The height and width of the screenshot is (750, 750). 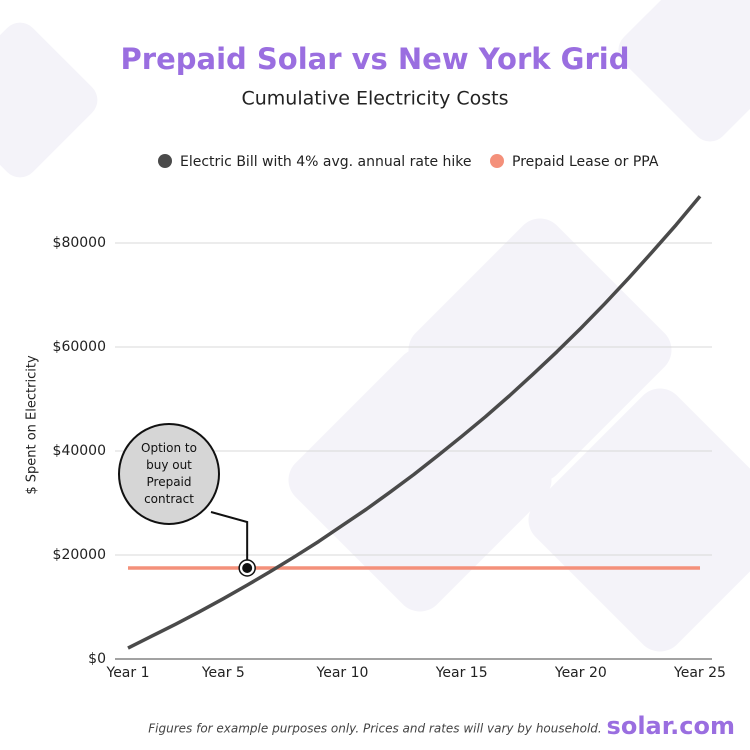 I want to click on x-tick-label: Year 1, so click(x=128, y=673).